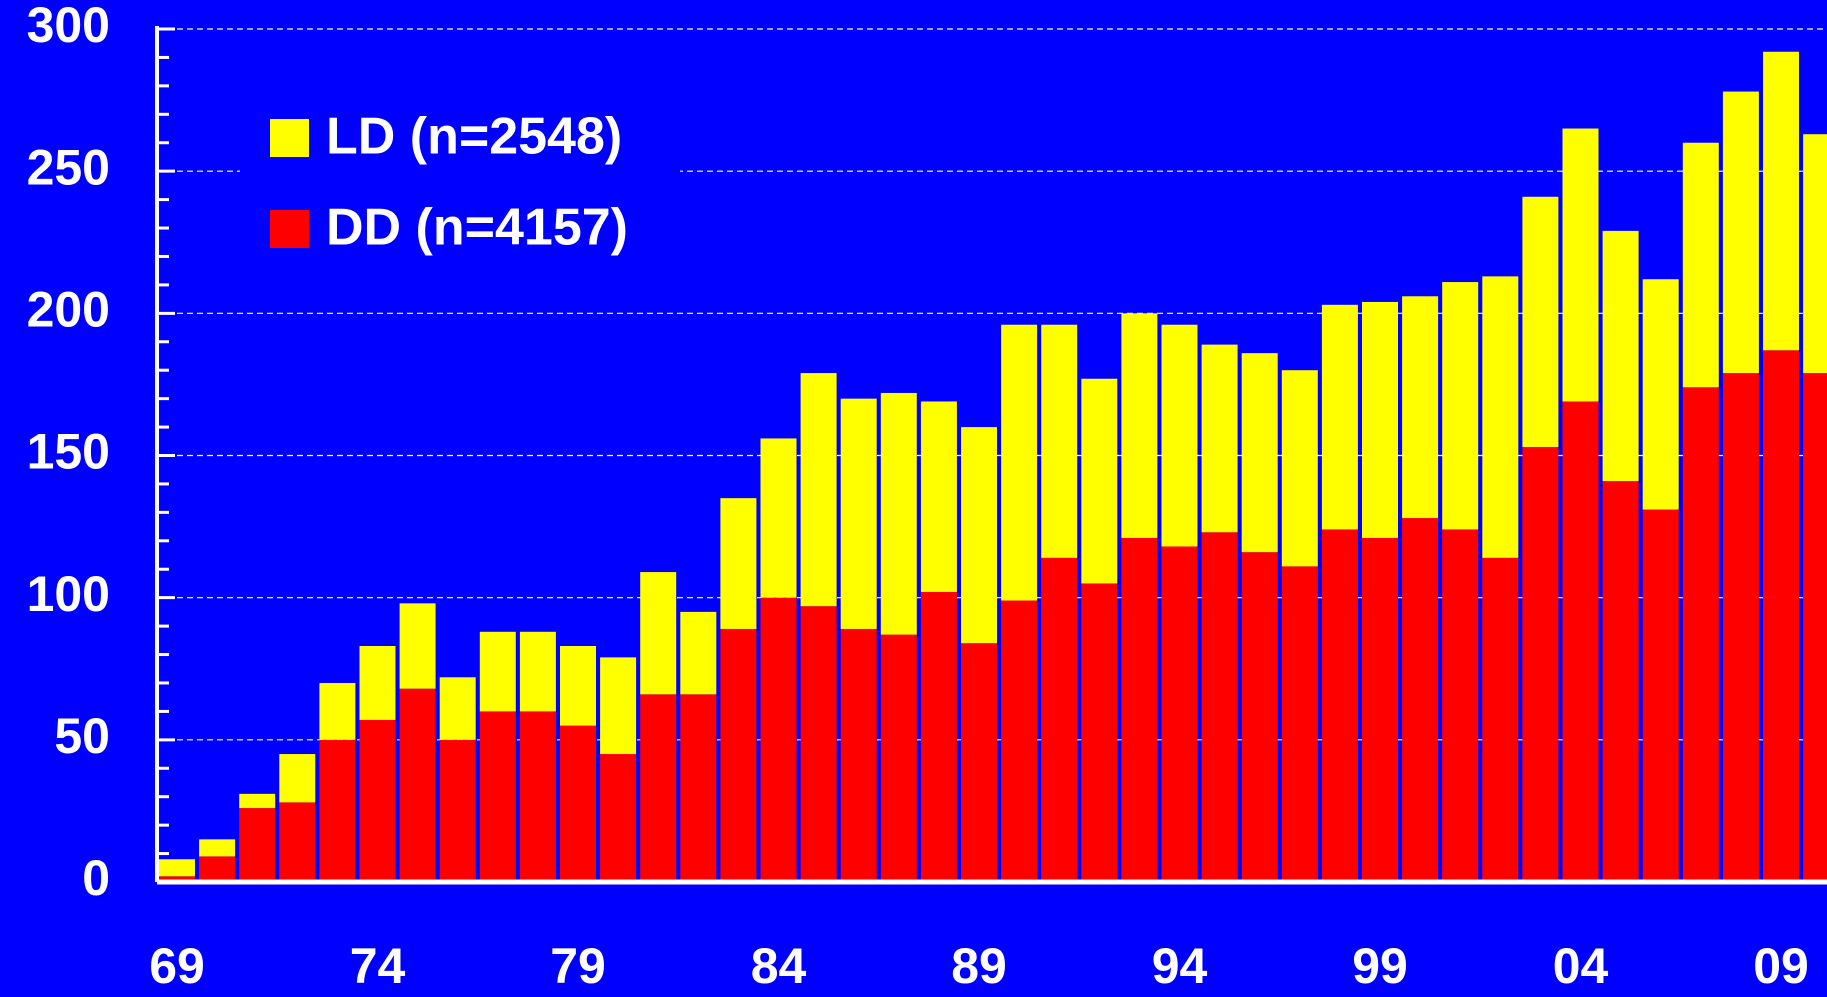 The height and width of the screenshot is (997, 1827). Describe the element at coordinates (378, 966) in the screenshot. I see `x-tick-label: 74` at that location.